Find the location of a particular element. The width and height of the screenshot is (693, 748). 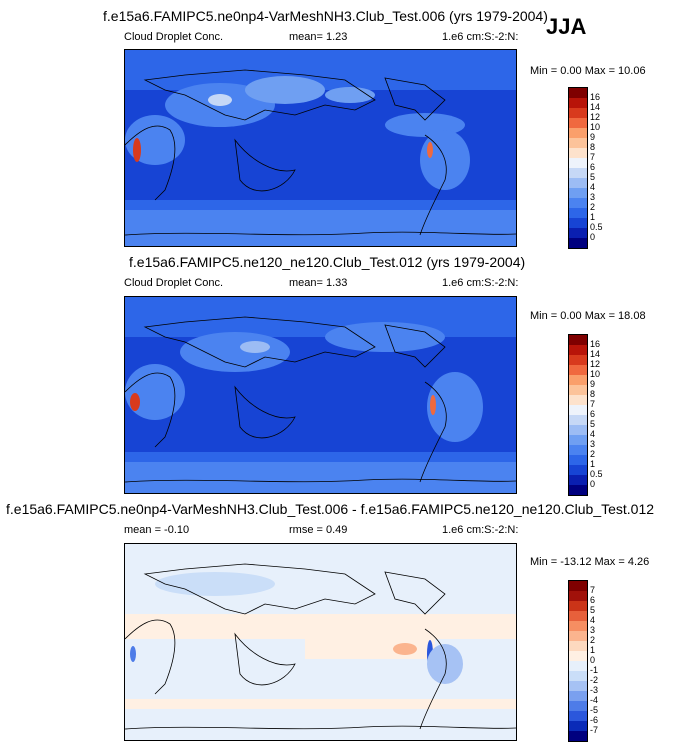

colorbar-tick-label: -4 is located at coordinates (594, 700).